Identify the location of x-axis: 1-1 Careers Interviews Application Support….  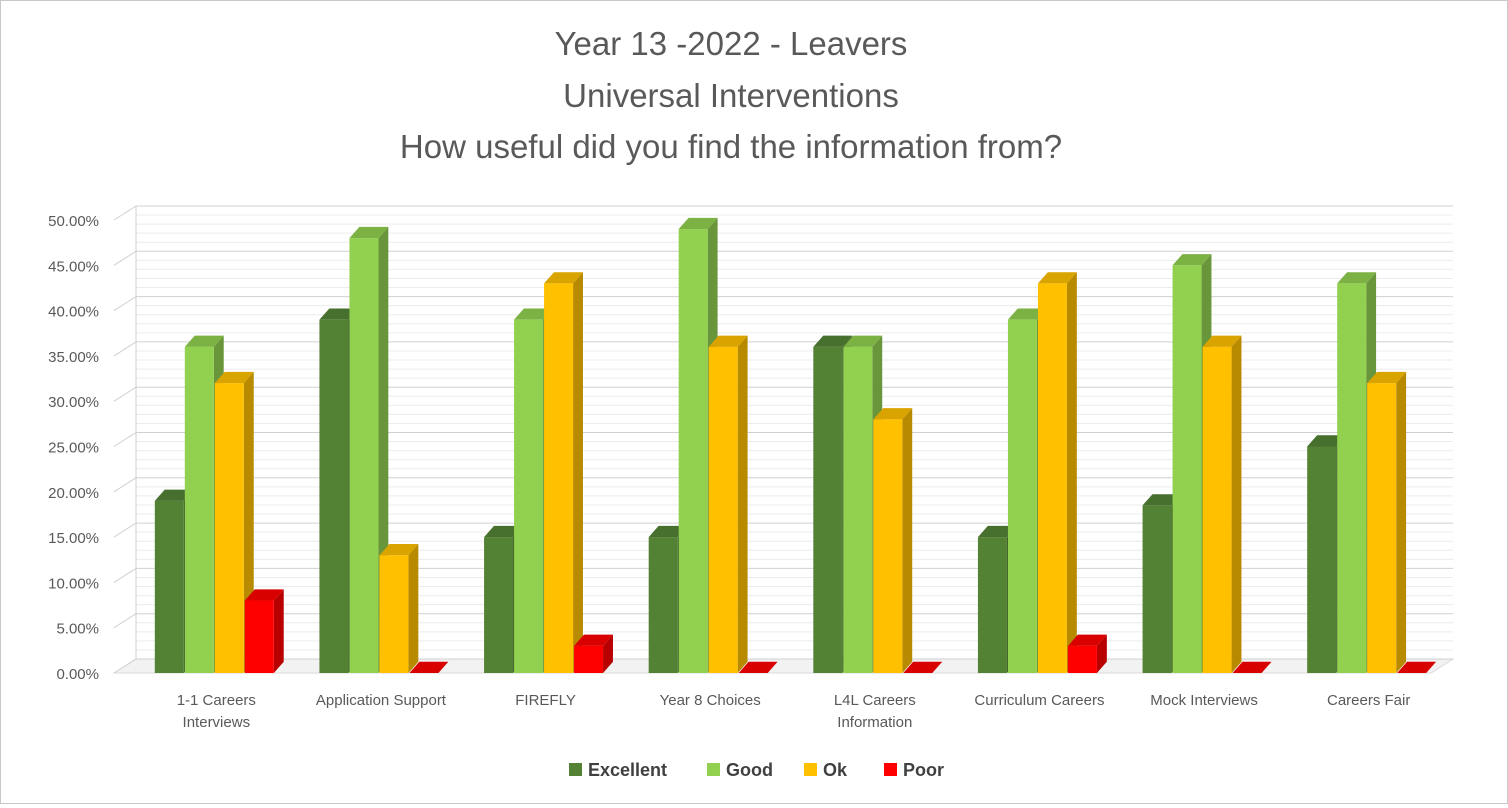
(794, 711).